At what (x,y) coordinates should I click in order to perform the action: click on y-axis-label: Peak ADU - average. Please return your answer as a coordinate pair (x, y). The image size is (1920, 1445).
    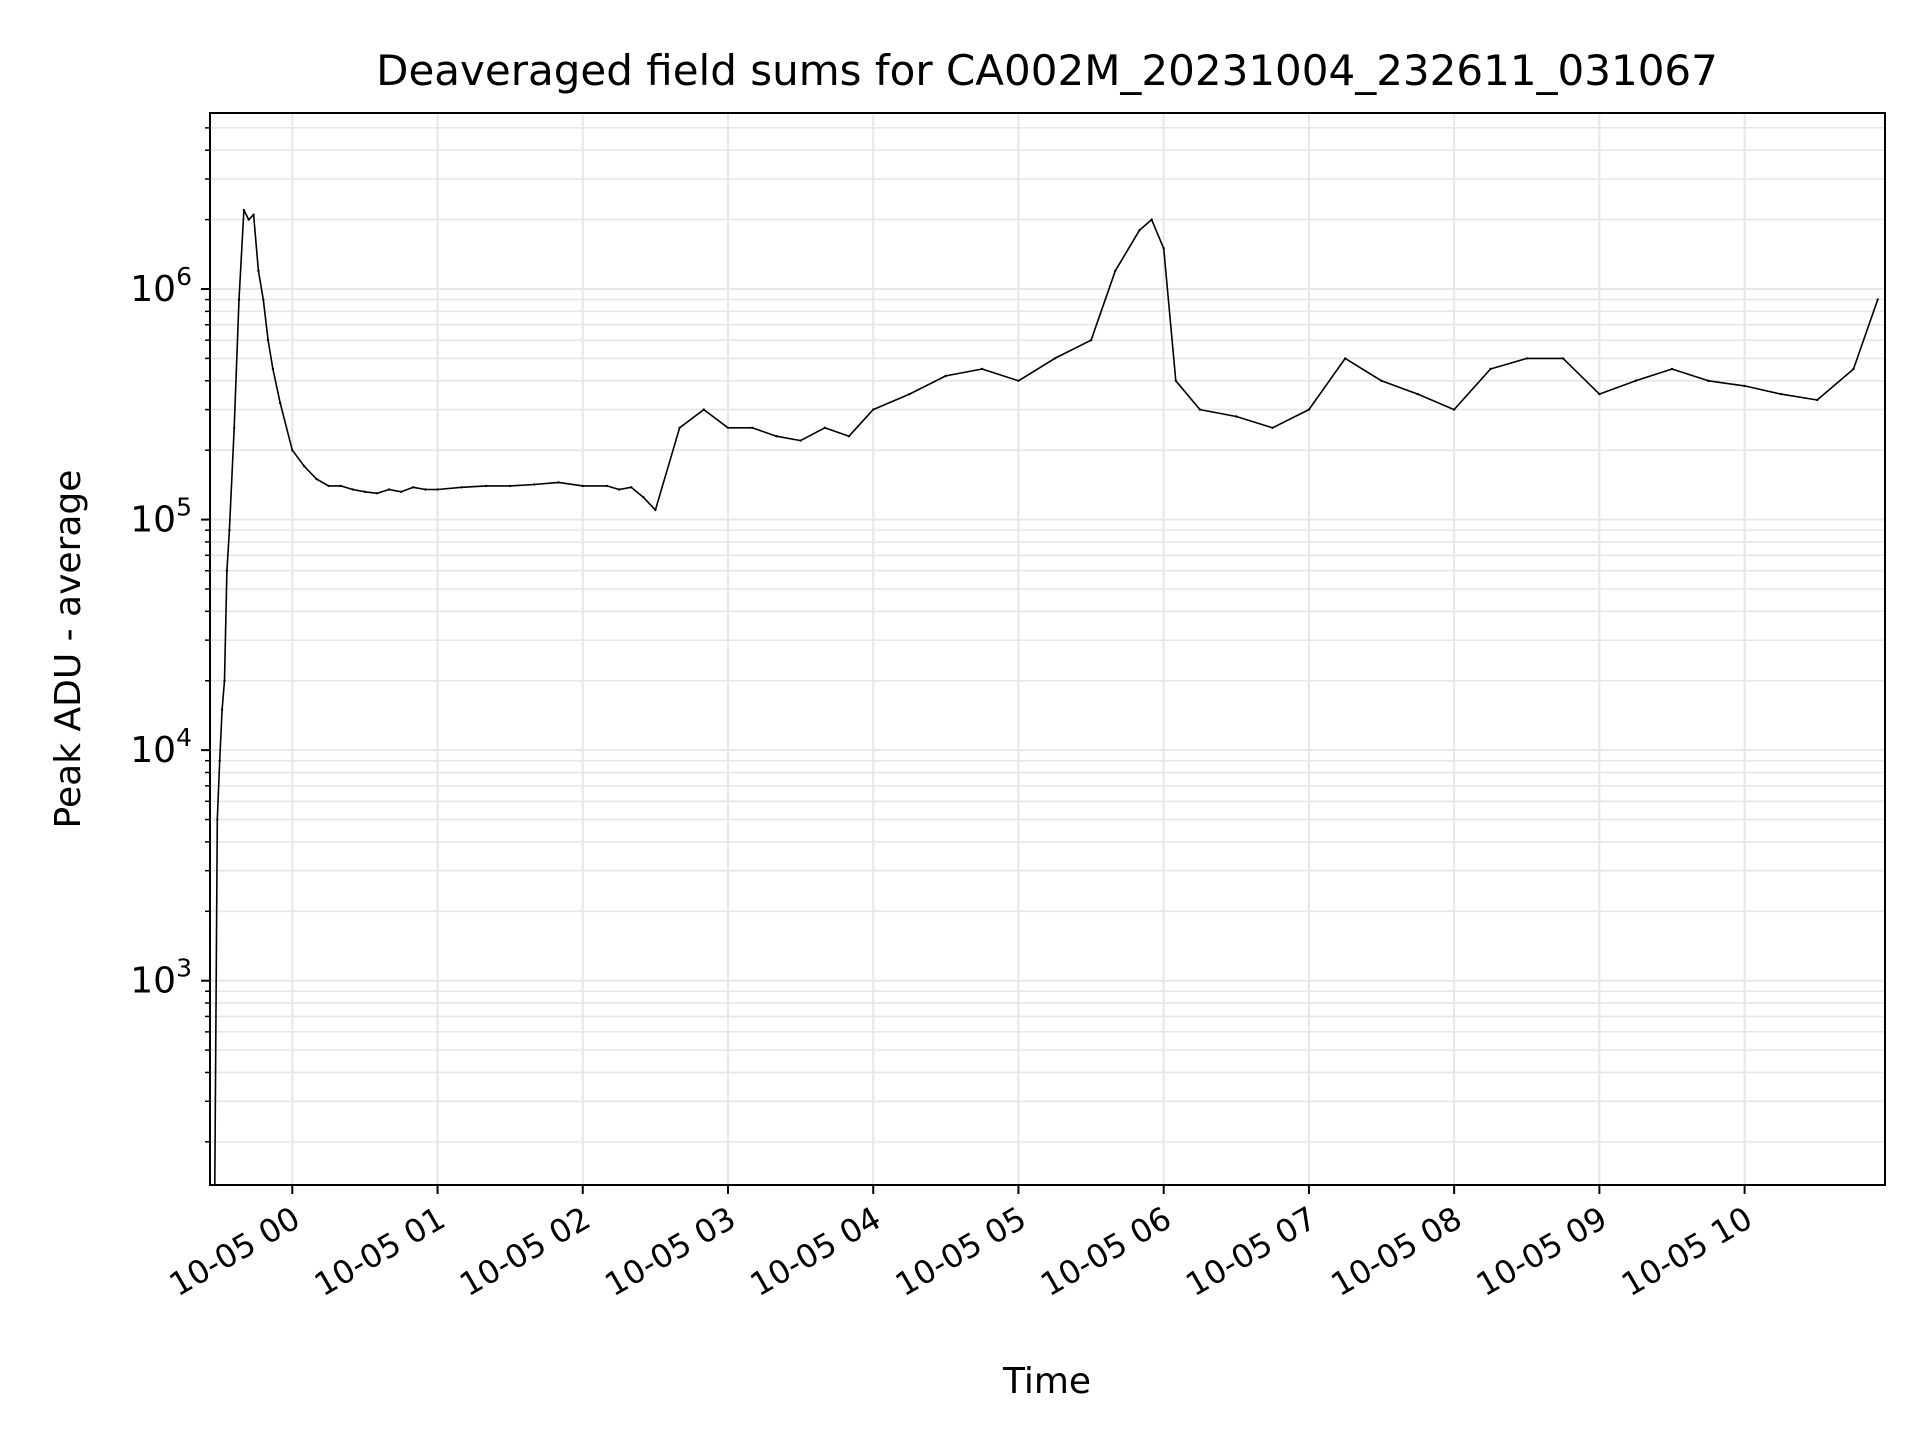
    Looking at the image, I should click on (68, 649).